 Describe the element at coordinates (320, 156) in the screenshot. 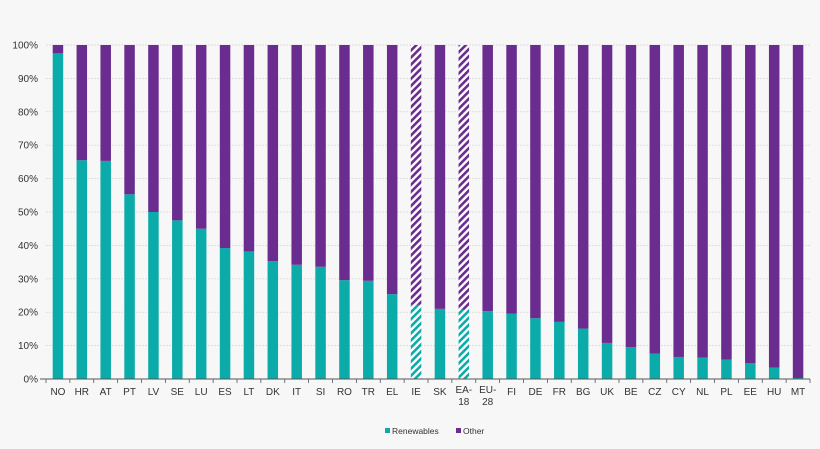

I see `bar-other-si` at that location.